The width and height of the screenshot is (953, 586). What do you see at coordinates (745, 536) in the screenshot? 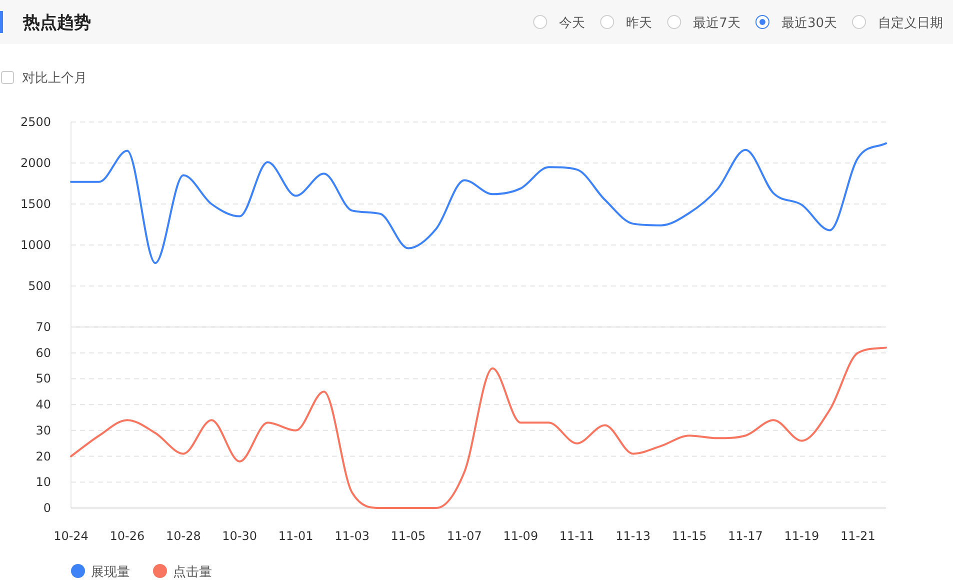
I see `x-tick-label: 11-17` at bounding box center [745, 536].